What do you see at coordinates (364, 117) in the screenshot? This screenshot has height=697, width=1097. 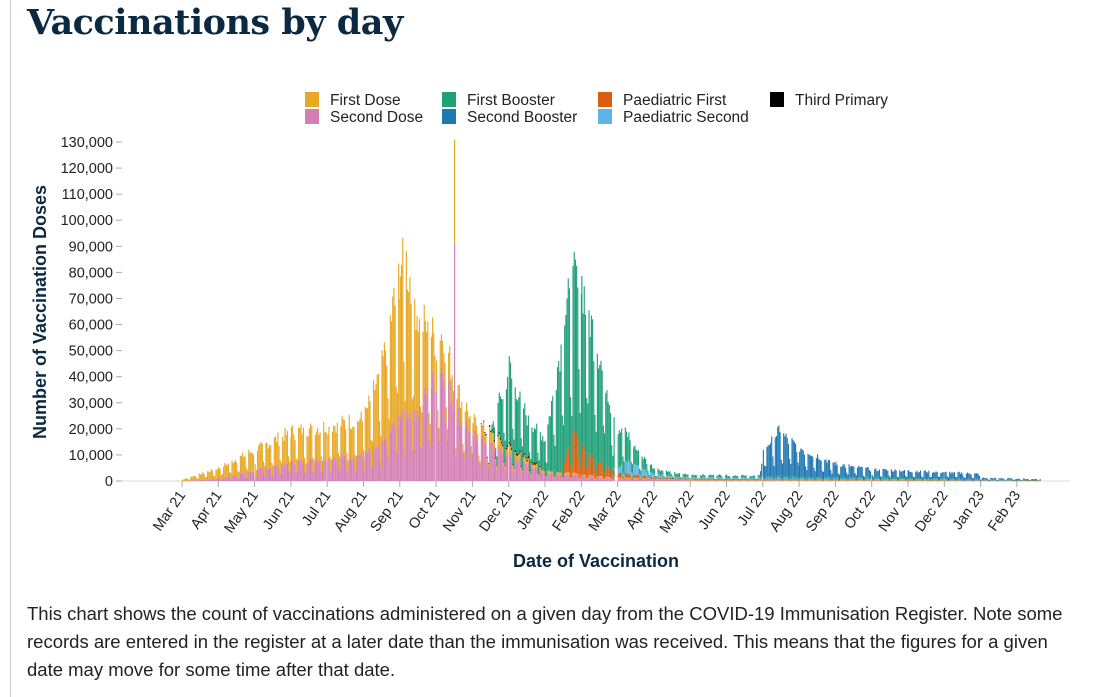 I see `legend-item: Second Dose` at bounding box center [364, 117].